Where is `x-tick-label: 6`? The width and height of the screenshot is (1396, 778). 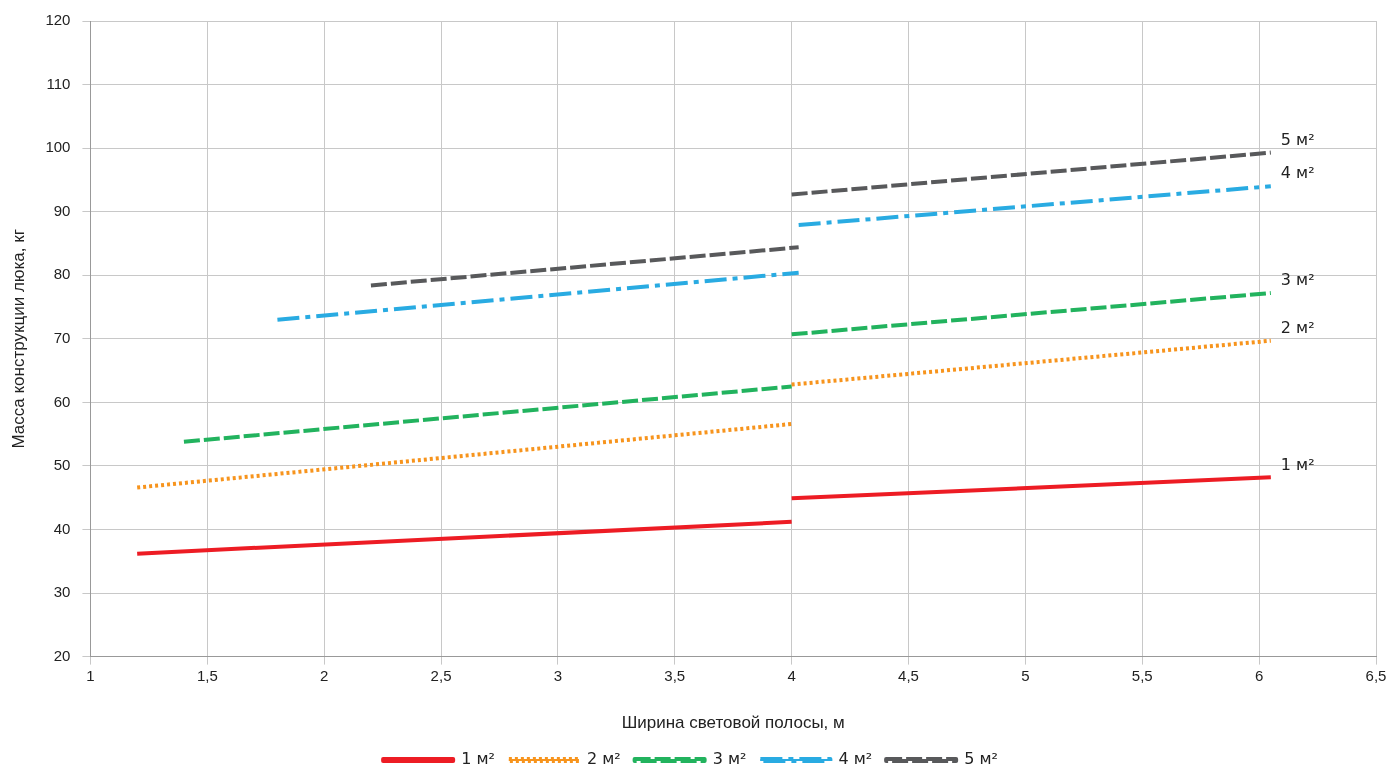 x-tick-label: 6 is located at coordinates (1259, 675).